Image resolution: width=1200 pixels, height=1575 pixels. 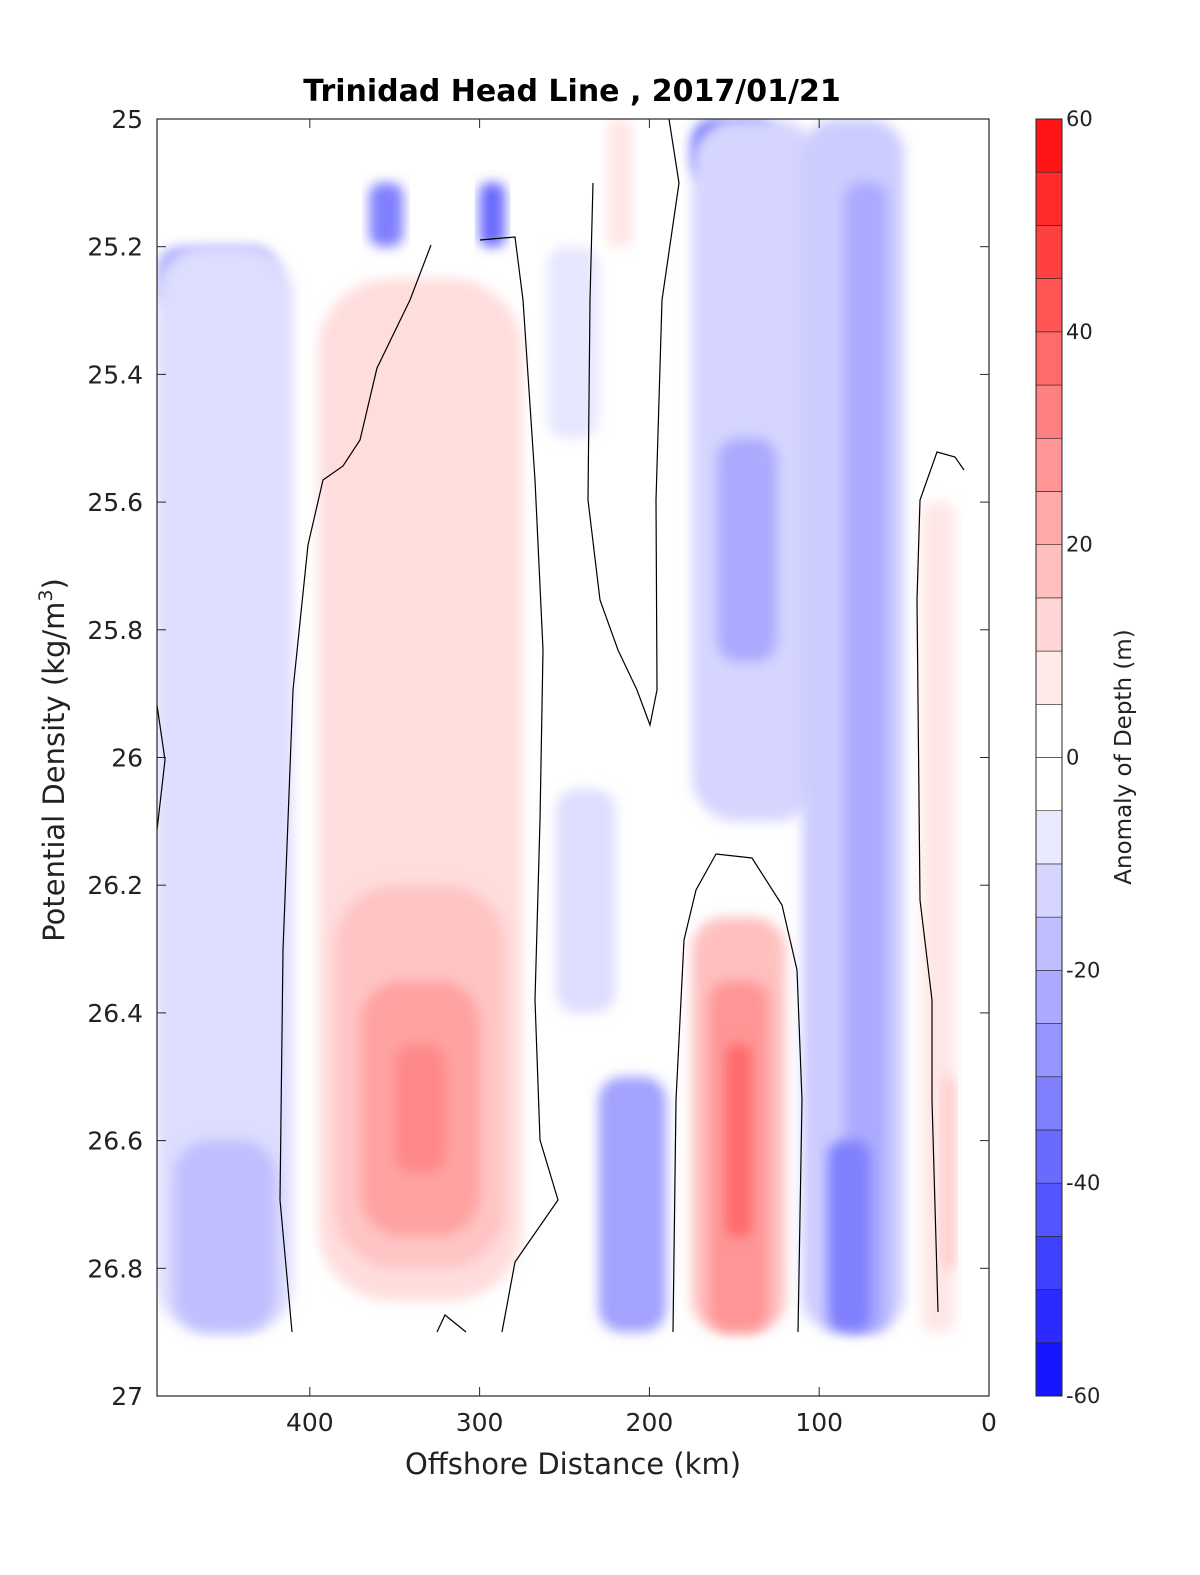 What do you see at coordinates (355, 788) in the screenshot?
I see `zero-contour-west-front` at bounding box center [355, 788].